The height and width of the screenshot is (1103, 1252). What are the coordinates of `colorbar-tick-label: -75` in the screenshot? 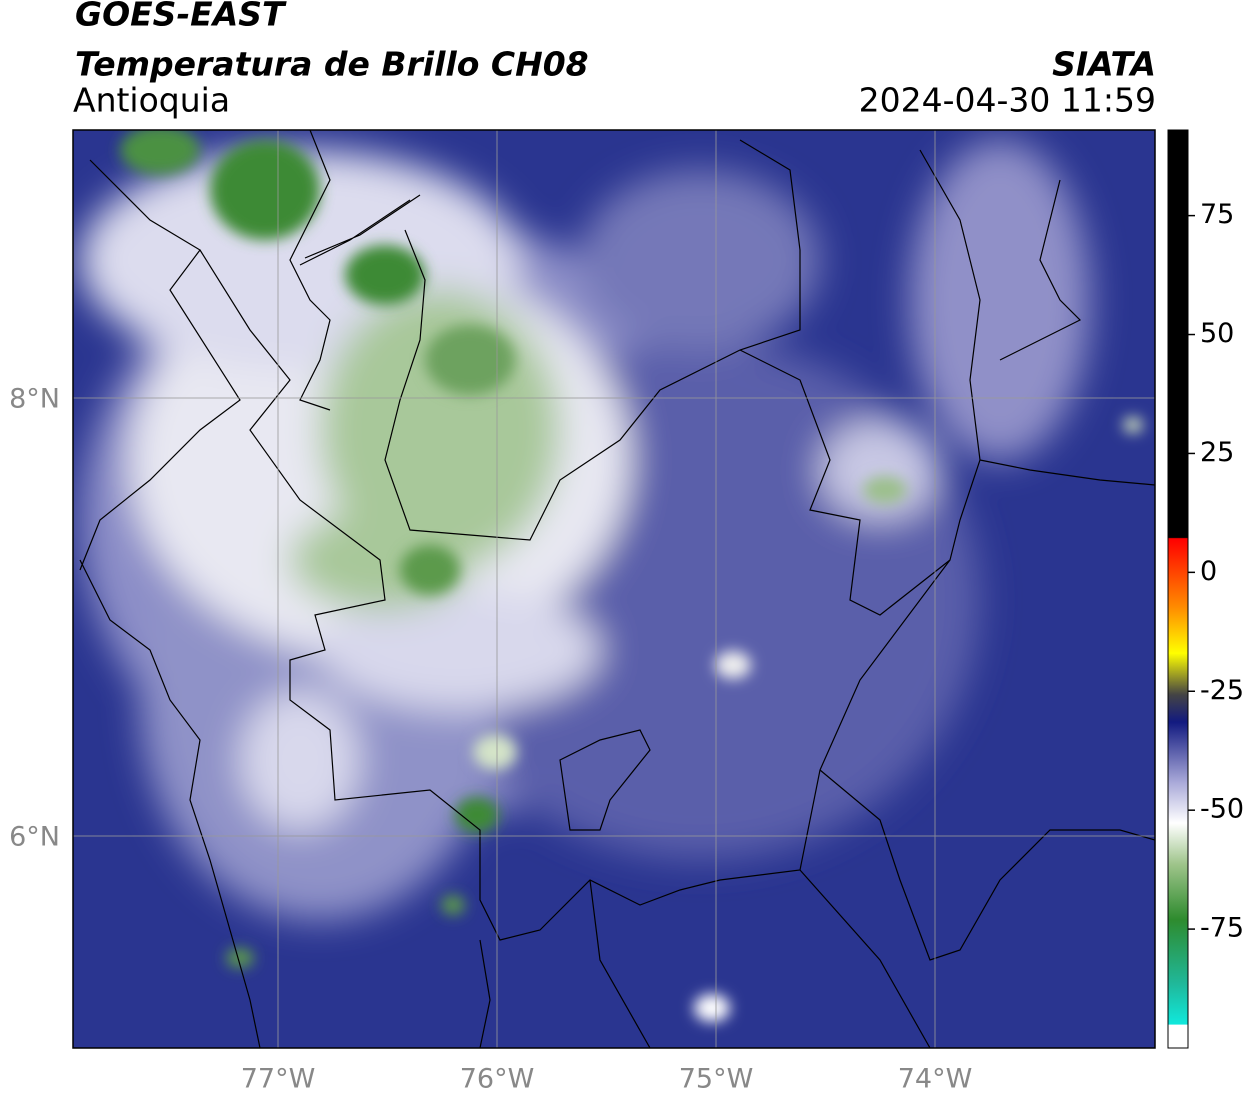 It's located at (1222, 928).